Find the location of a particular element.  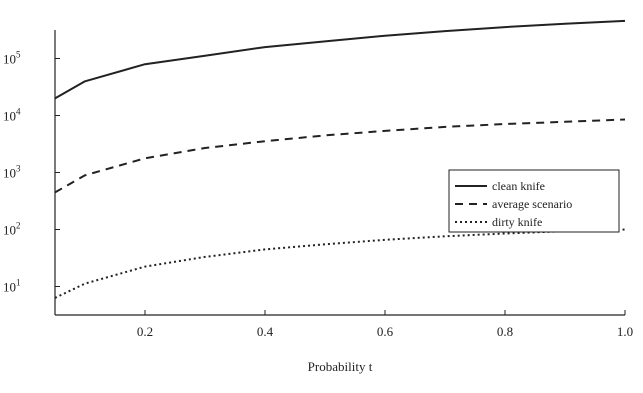

y-ticks: 10¹ 10² 10³ 10⁴ 10⁵ is located at coordinates (31, 172).